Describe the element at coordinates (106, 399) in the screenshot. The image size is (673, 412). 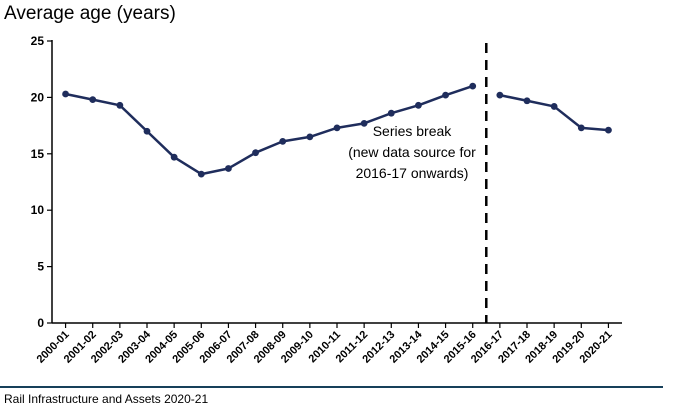
I see `source-note: Rail Infrastructure and Assets 2020-21` at that location.